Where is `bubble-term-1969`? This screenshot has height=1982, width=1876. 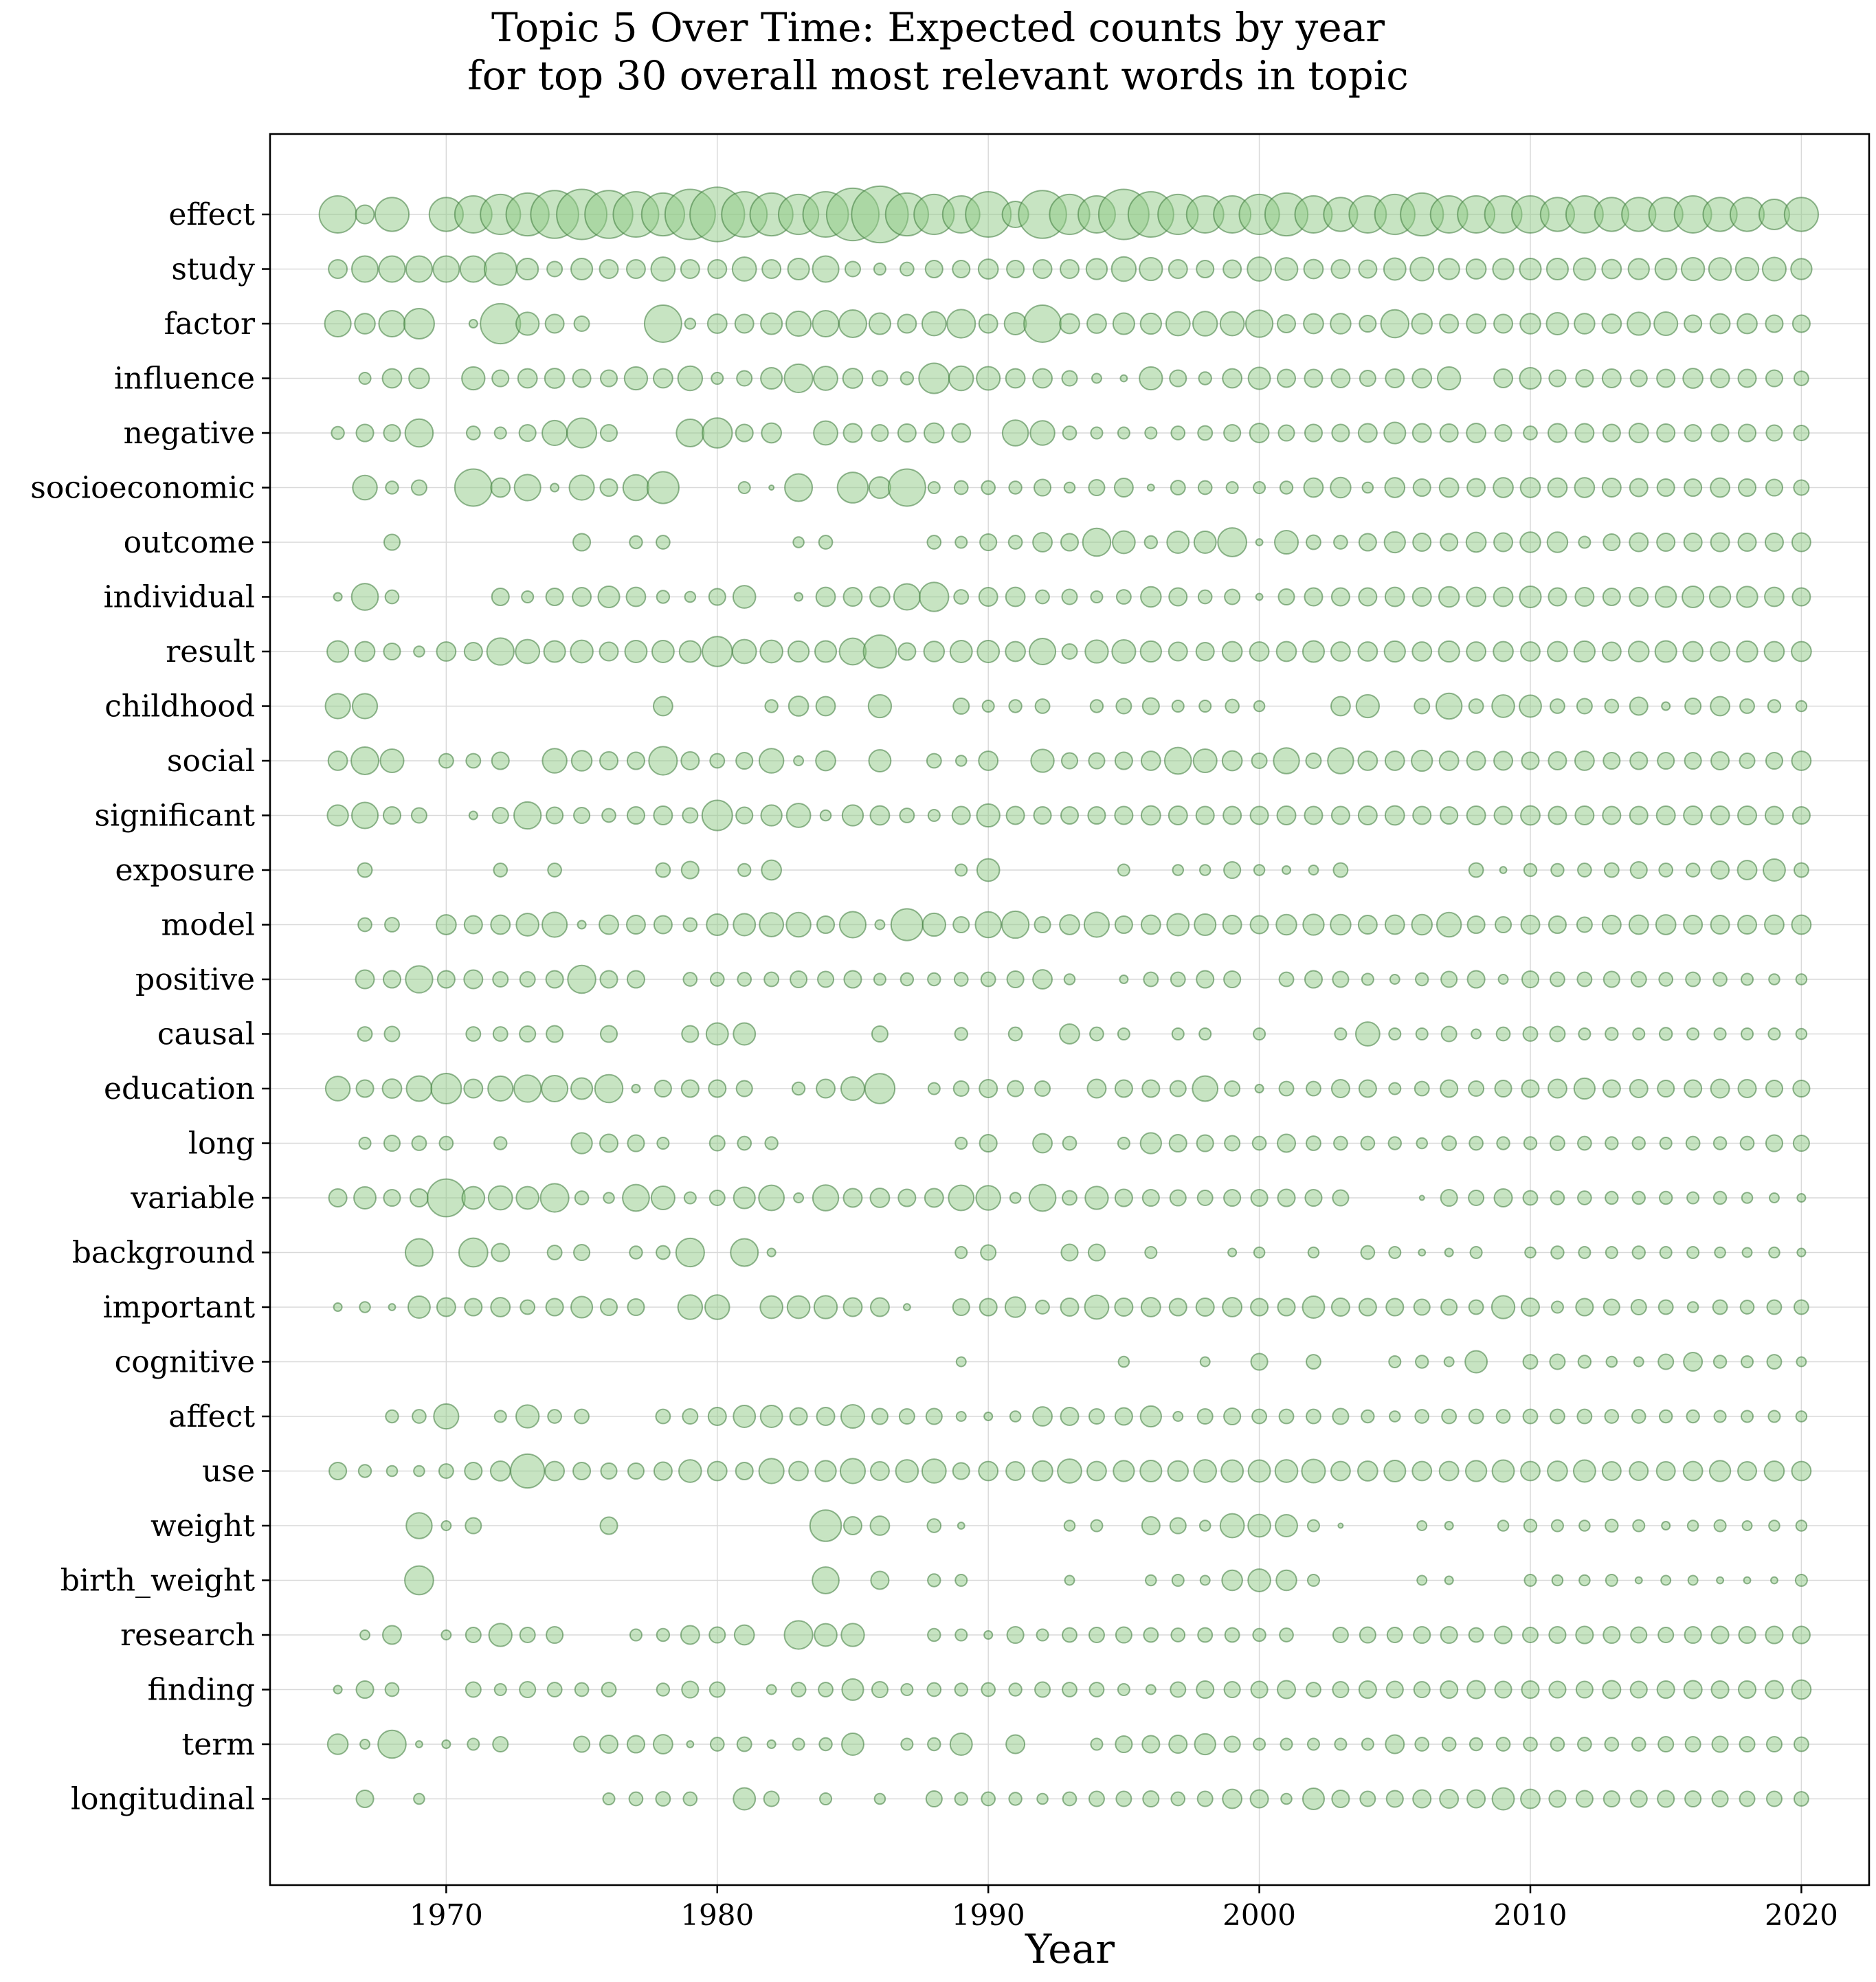
bubble-term-1969 is located at coordinates (419, 1744).